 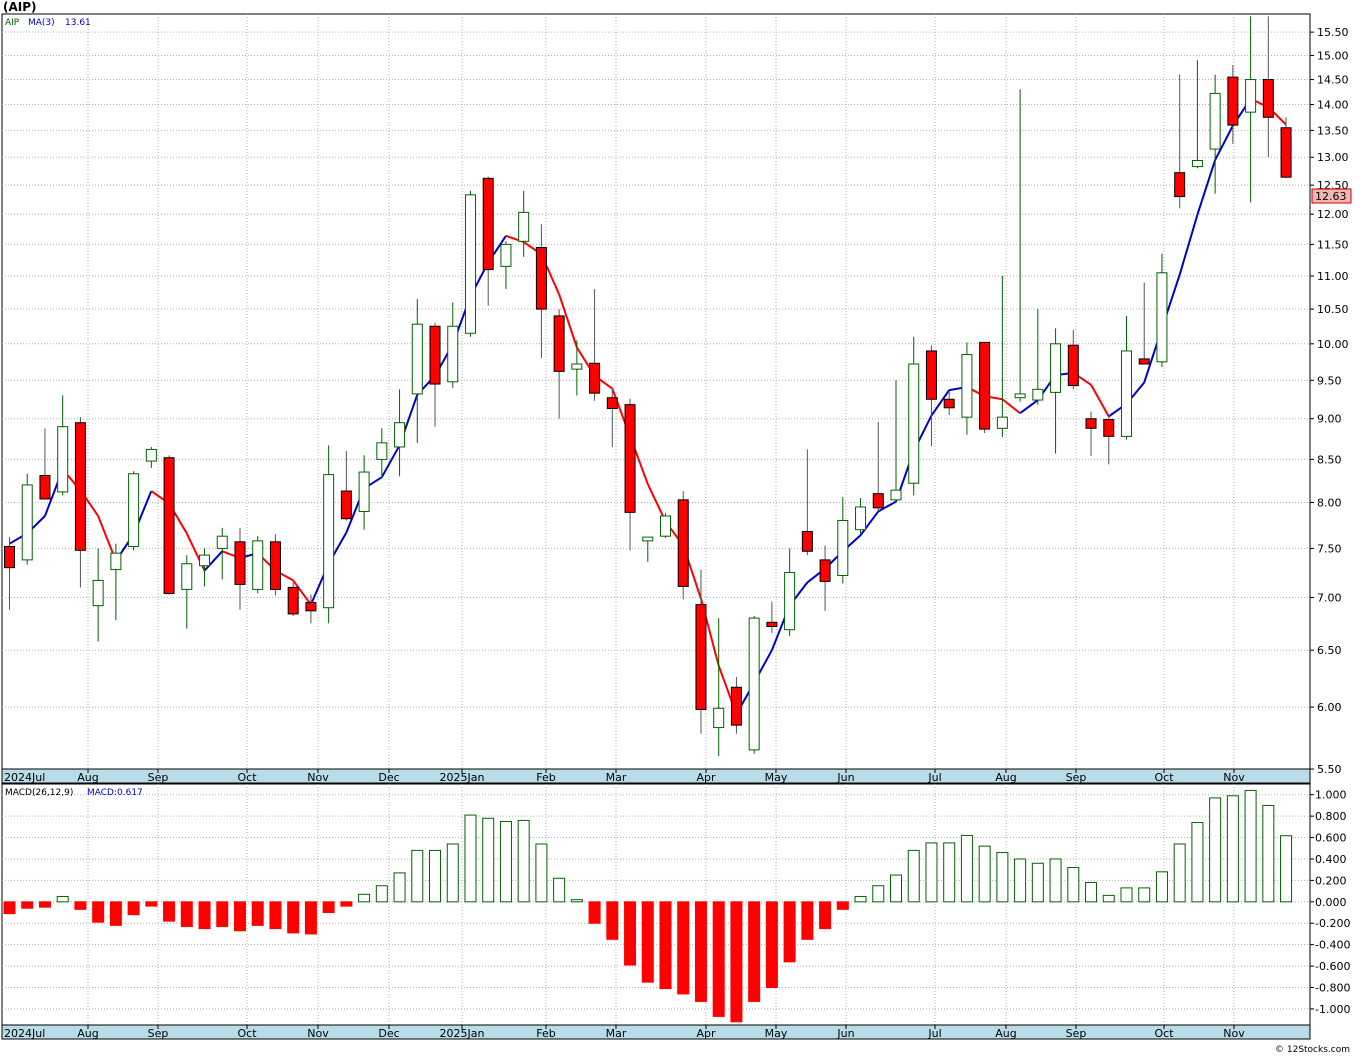 What do you see at coordinates (545, 1033) in the screenshot?
I see `date-label: Feb` at bounding box center [545, 1033].